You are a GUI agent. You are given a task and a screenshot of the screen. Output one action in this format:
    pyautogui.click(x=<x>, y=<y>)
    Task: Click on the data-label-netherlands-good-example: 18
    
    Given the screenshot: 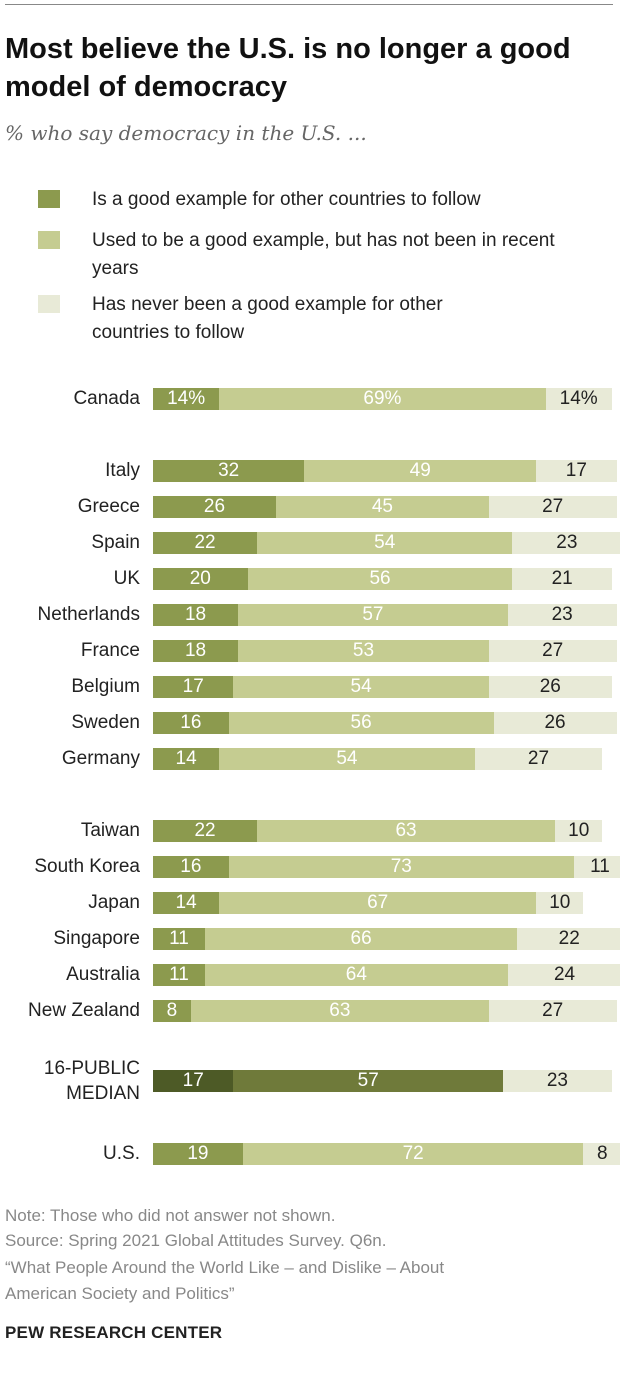 What is the action you would take?
    pyautogui.click(x=195, y=614)
    